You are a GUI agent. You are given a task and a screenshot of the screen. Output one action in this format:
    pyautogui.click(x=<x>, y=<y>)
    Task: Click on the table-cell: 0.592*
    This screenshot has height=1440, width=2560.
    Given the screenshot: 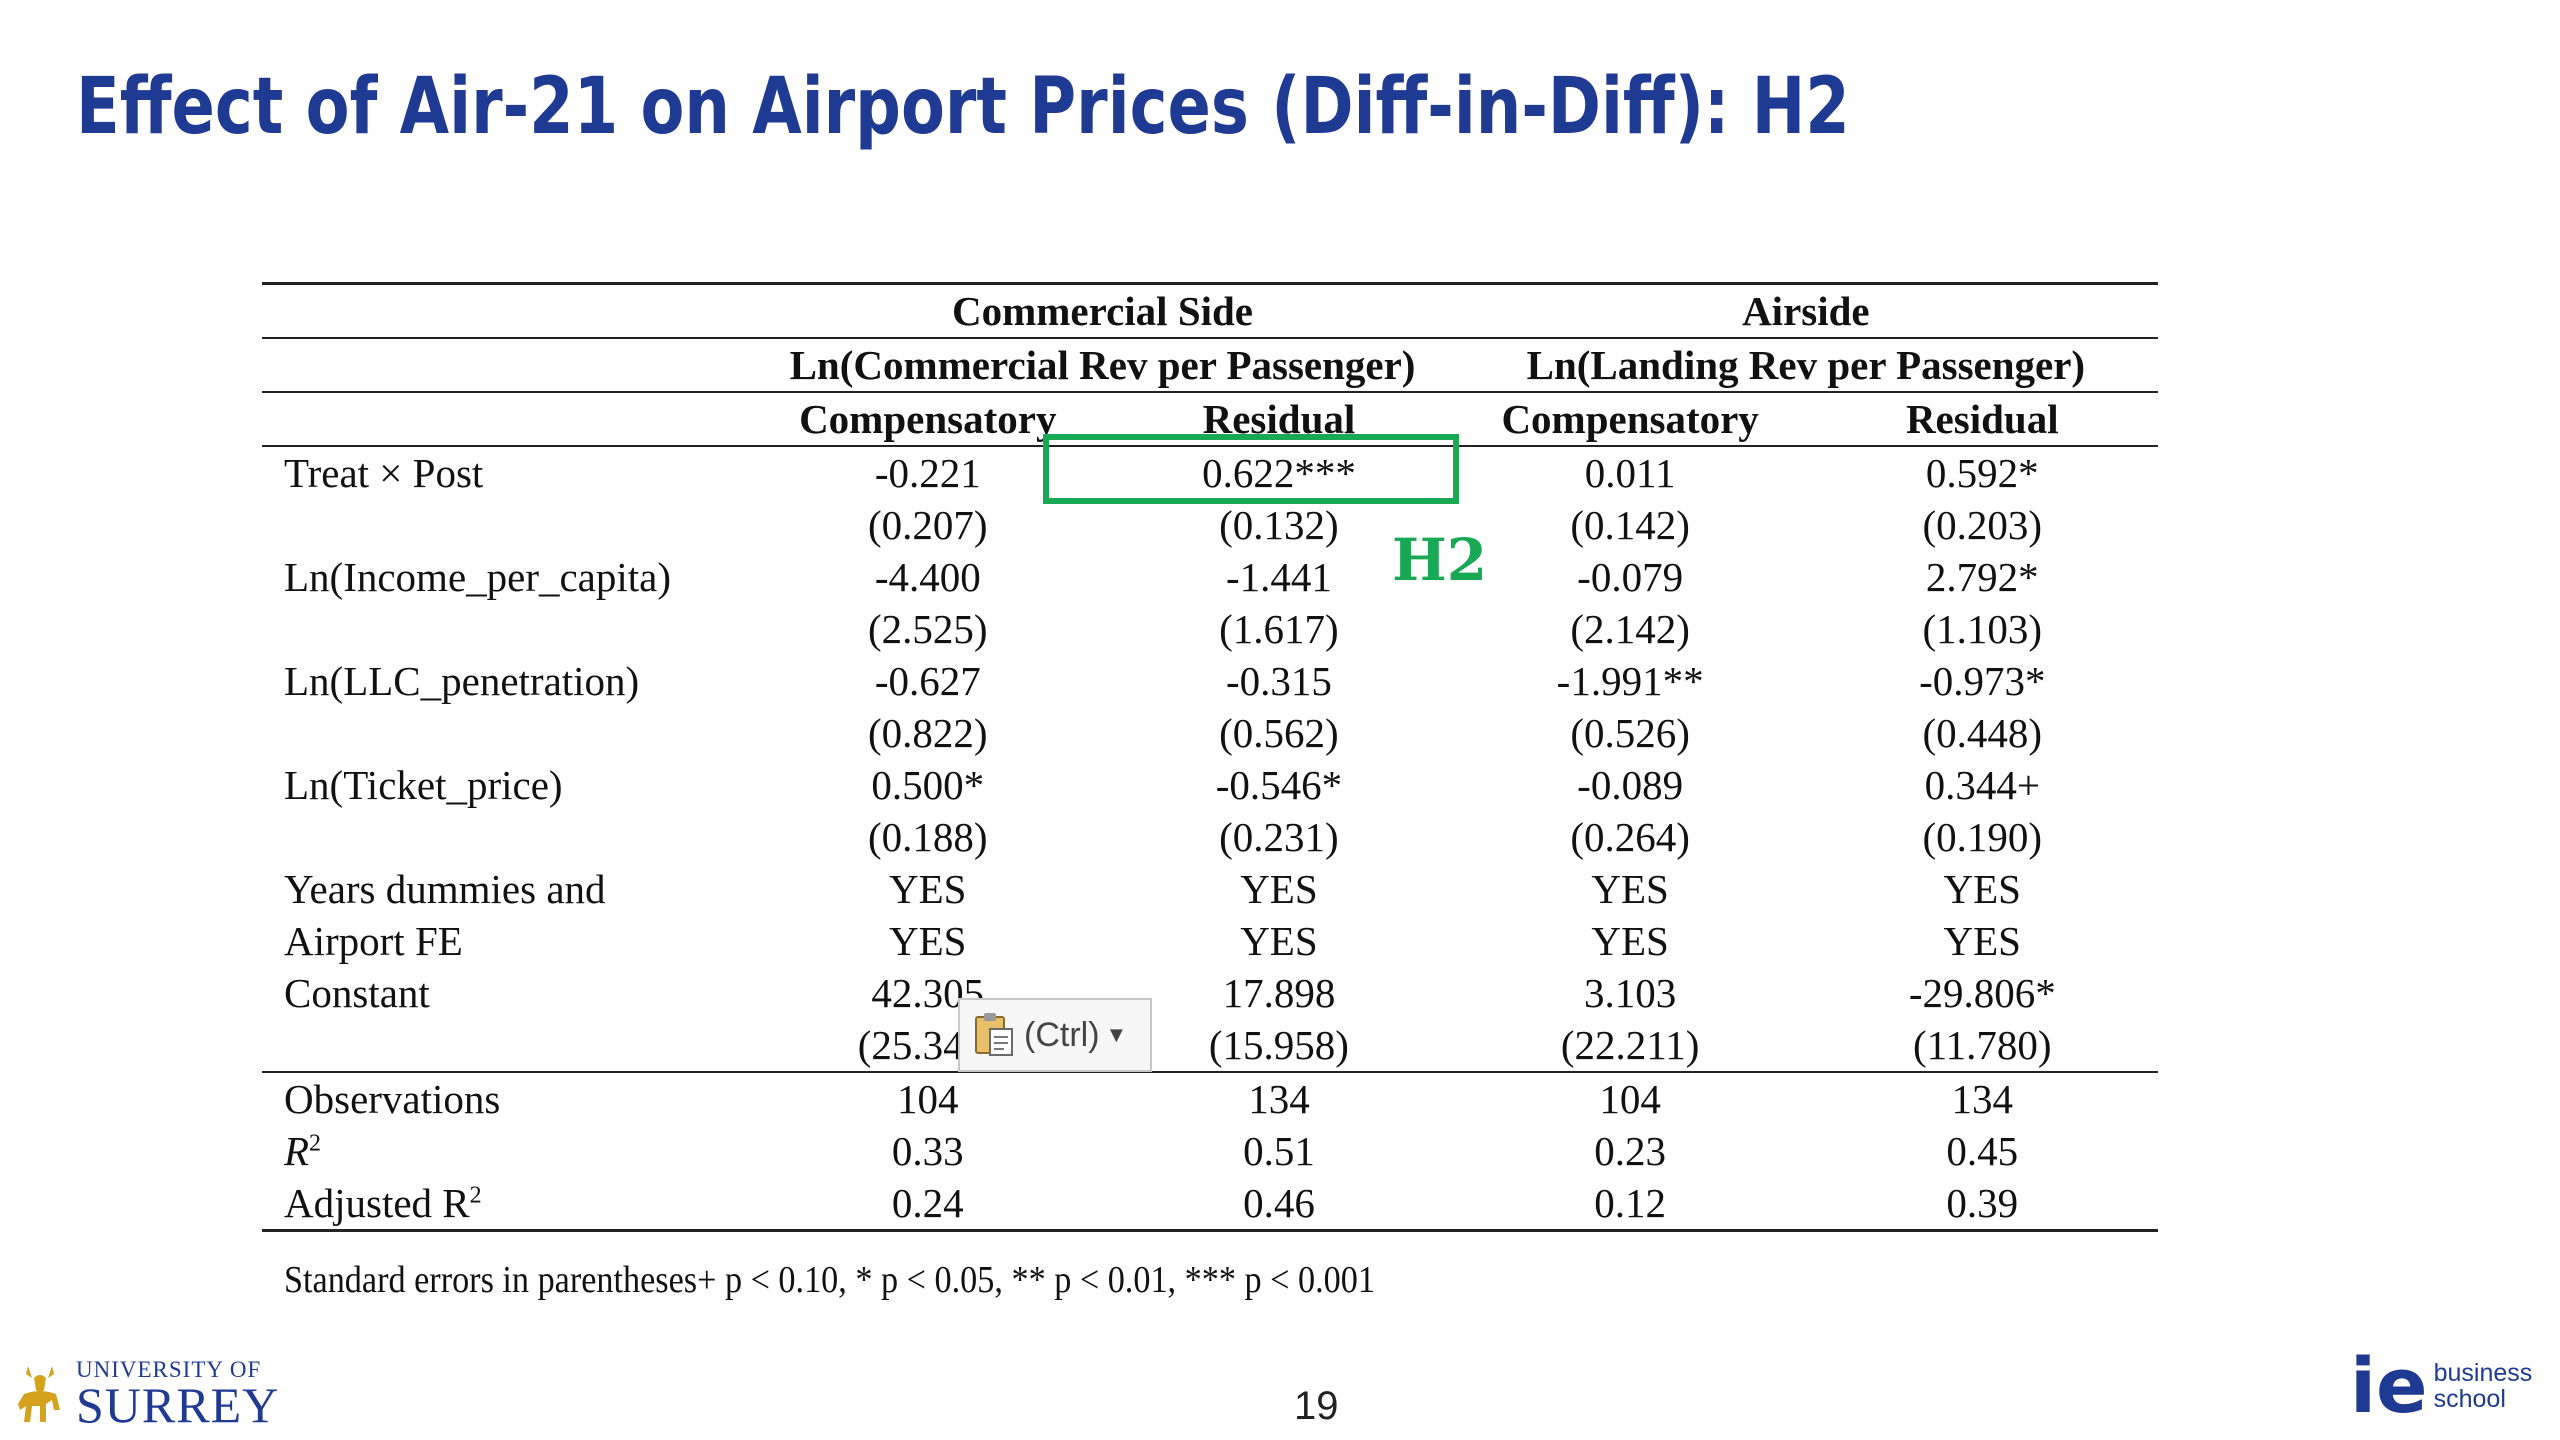 What is the action you would take?
    pyautogui.click(x=1982, y=472)
    